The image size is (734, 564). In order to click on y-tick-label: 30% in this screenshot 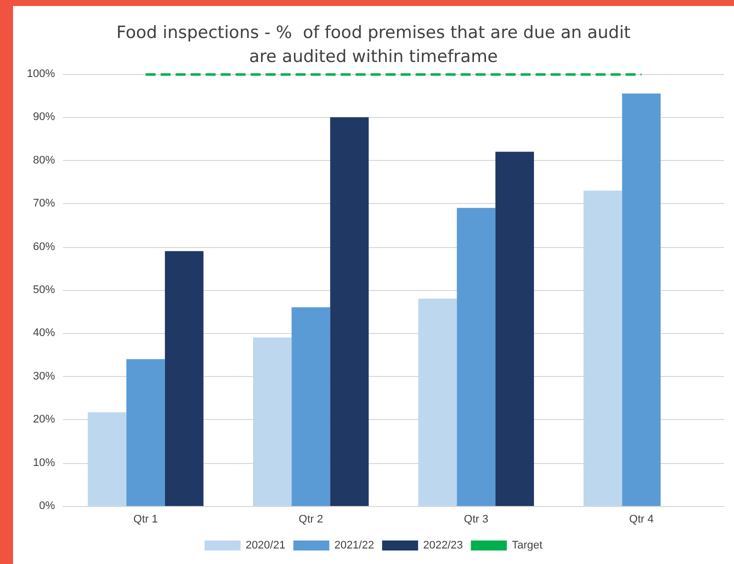, I will do `click(44, 376)`.